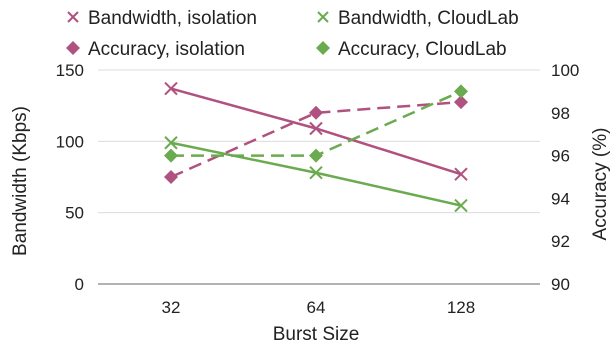  I want to click on right-y-tick-label: 98, so click(560, 113).